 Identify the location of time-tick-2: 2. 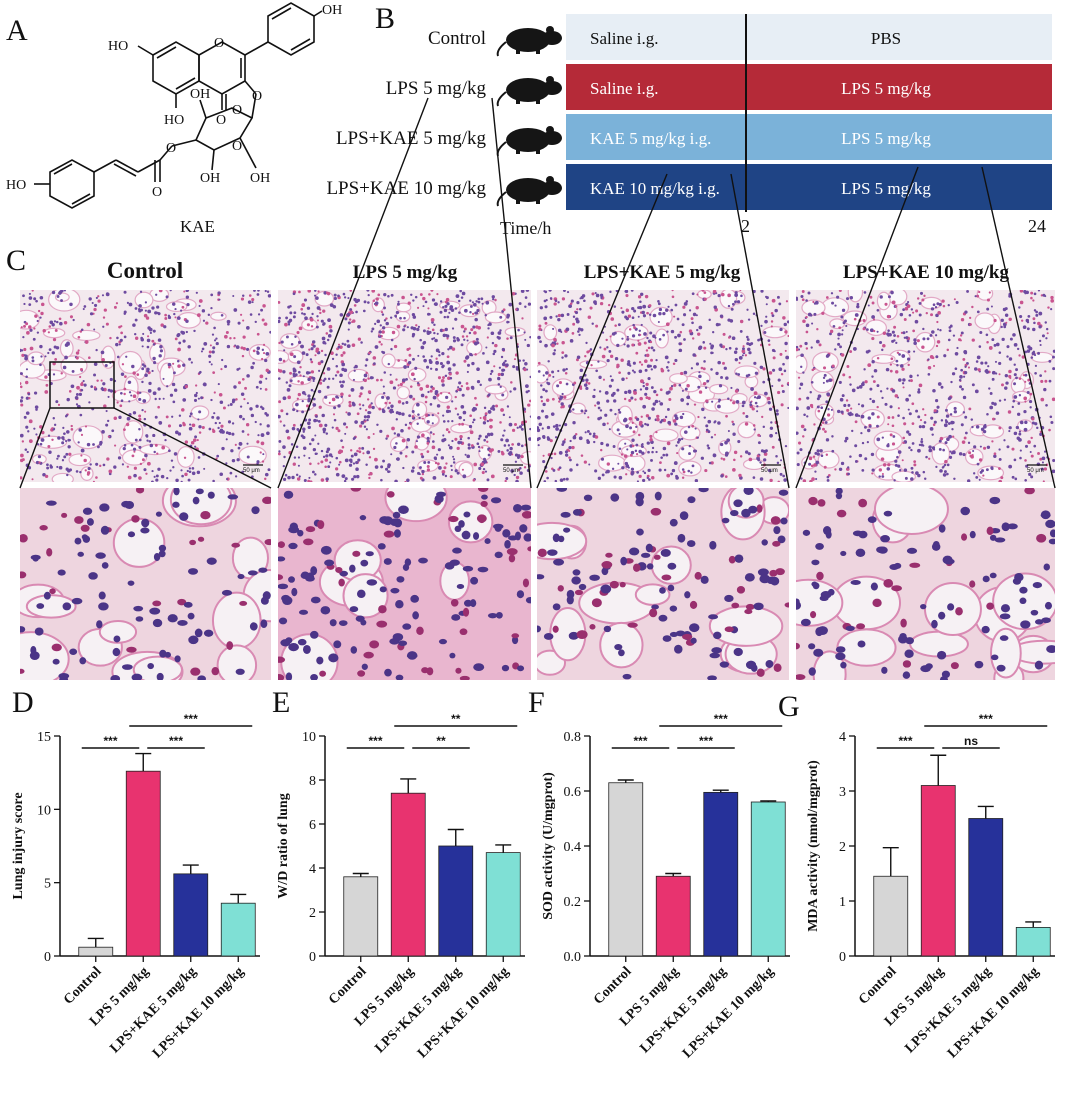
(745, 226).